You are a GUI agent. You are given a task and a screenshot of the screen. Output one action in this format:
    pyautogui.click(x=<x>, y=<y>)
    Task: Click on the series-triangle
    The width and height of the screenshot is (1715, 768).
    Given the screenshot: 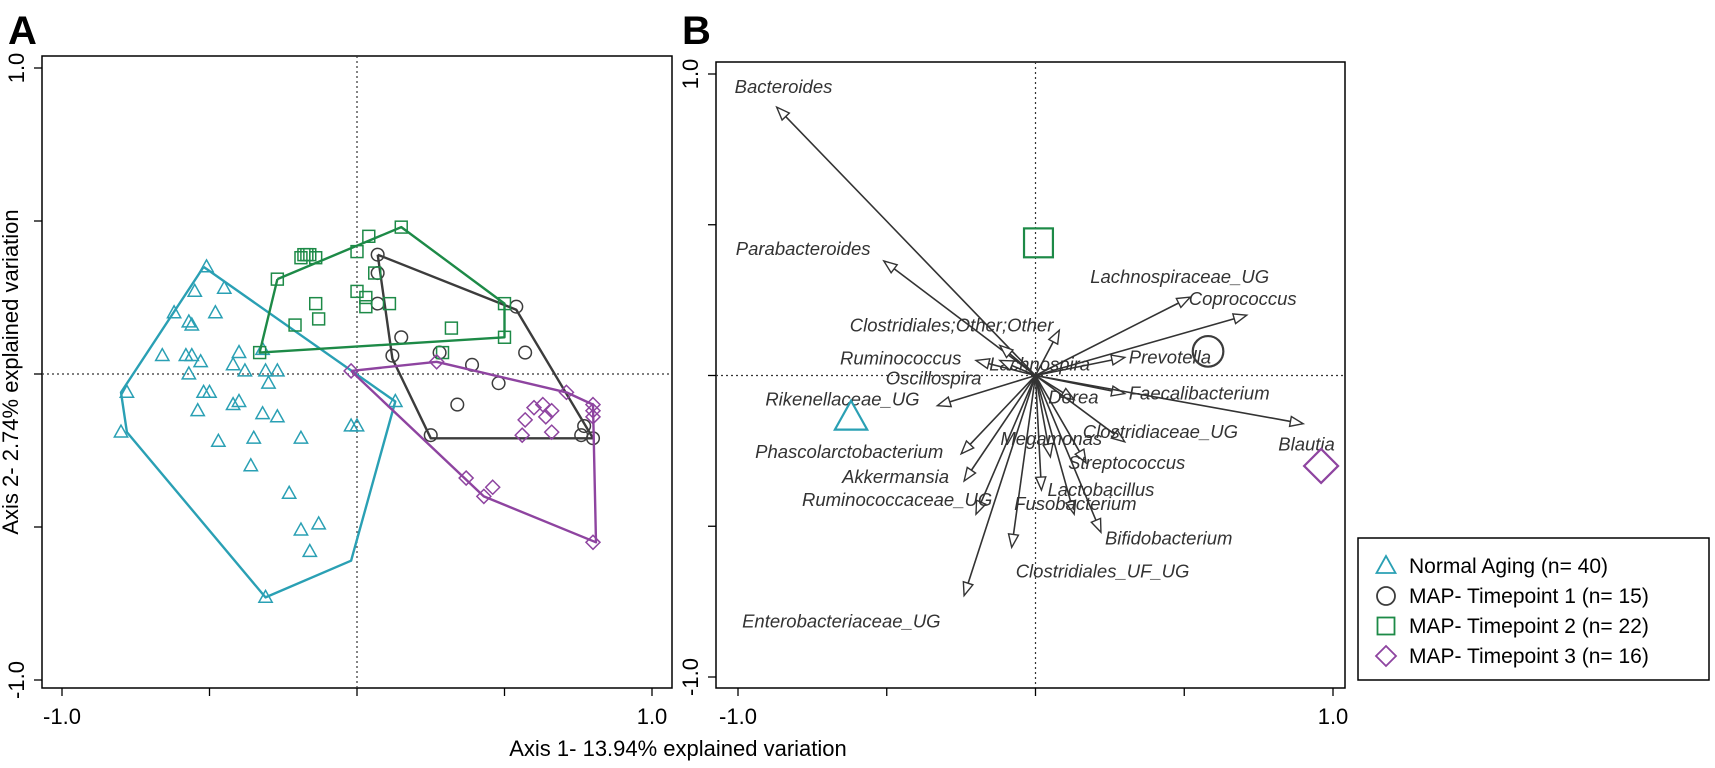 What is the action you would take?
    pyautogui.click(x=258, y=431)
    